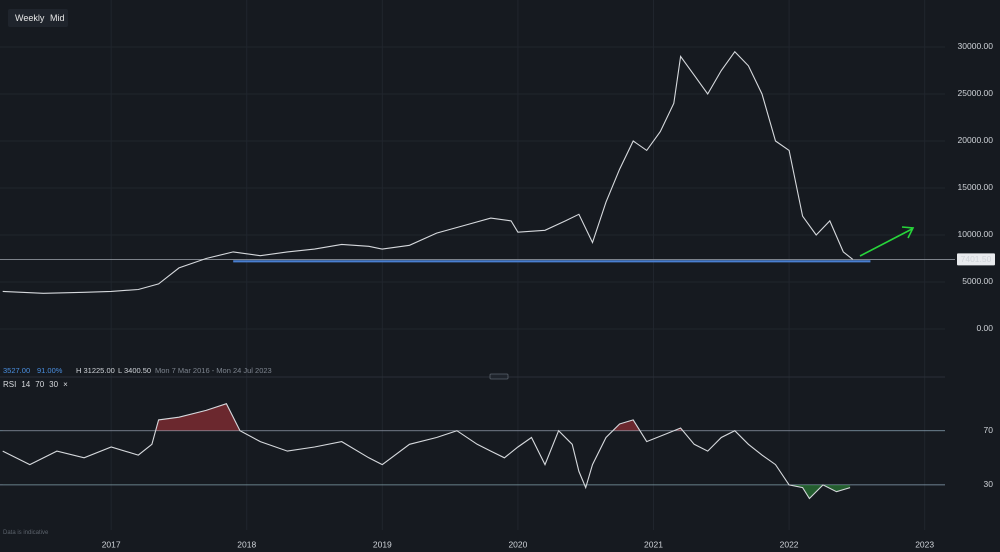 The height and width of the screenshot is (552, 1000). I want to click on y-tick-label: 70, so click(989, 430).